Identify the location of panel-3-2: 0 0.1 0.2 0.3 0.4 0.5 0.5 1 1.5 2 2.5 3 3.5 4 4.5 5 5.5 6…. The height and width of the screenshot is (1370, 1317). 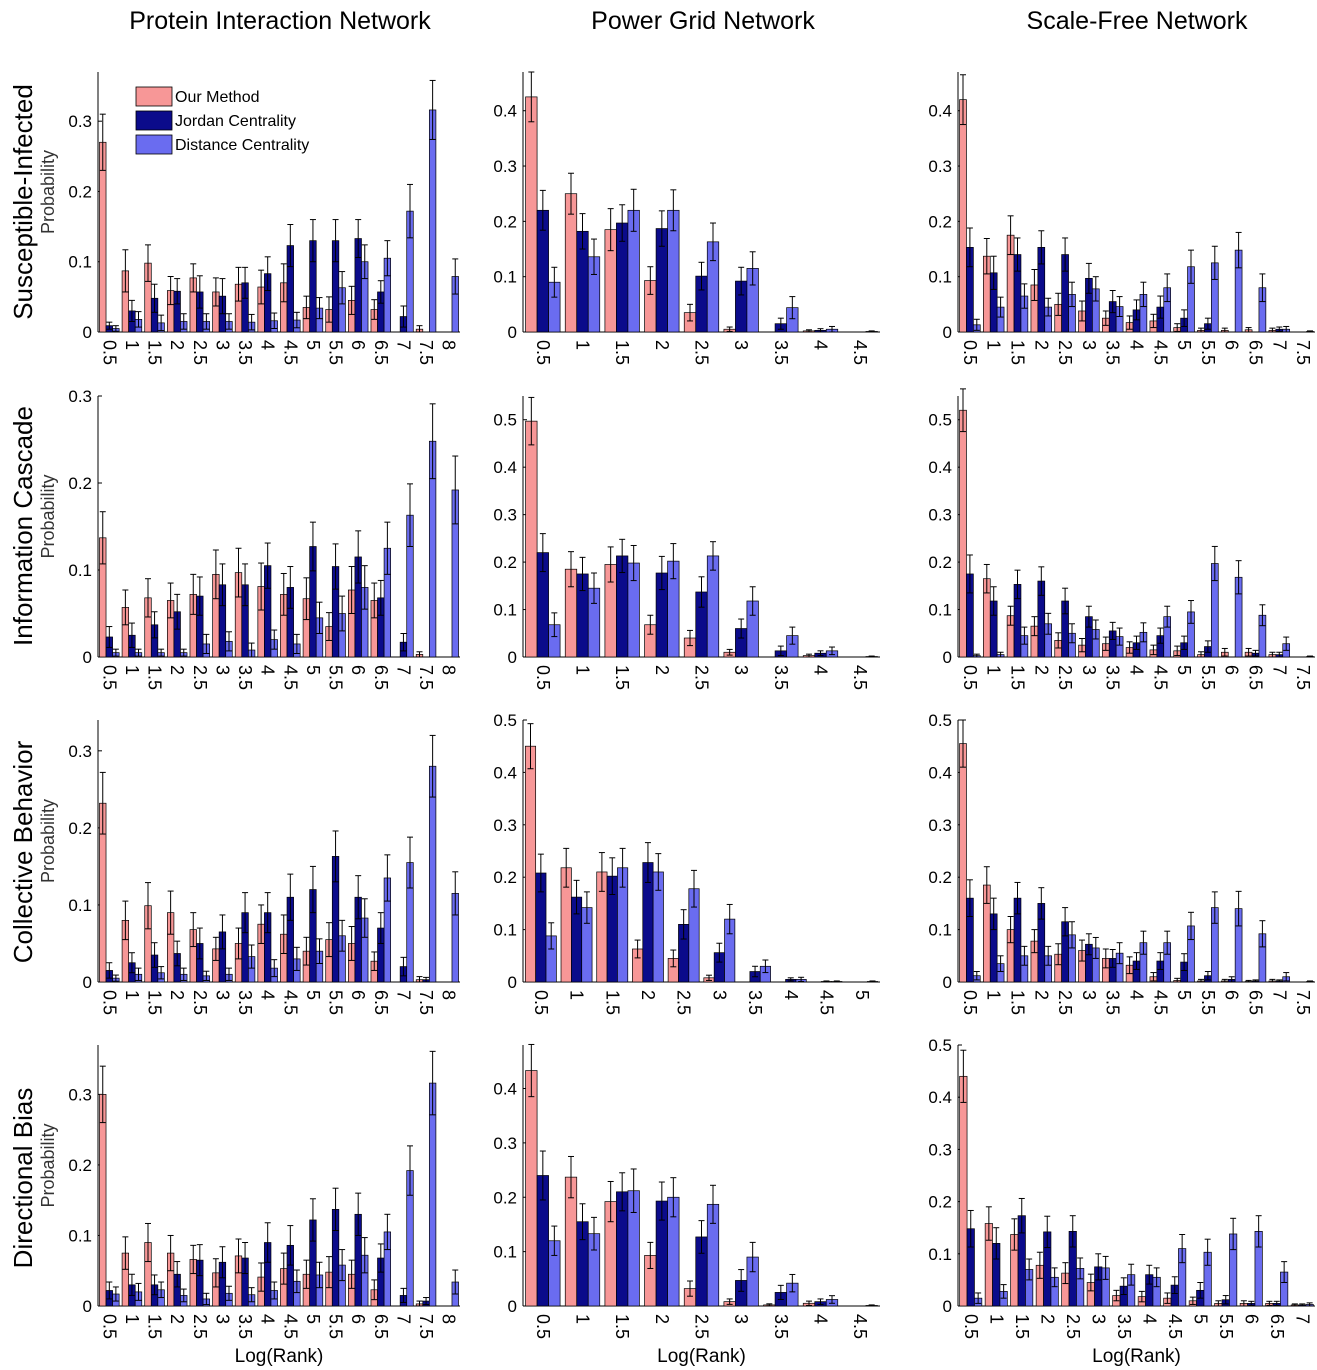
(1121, 1201).